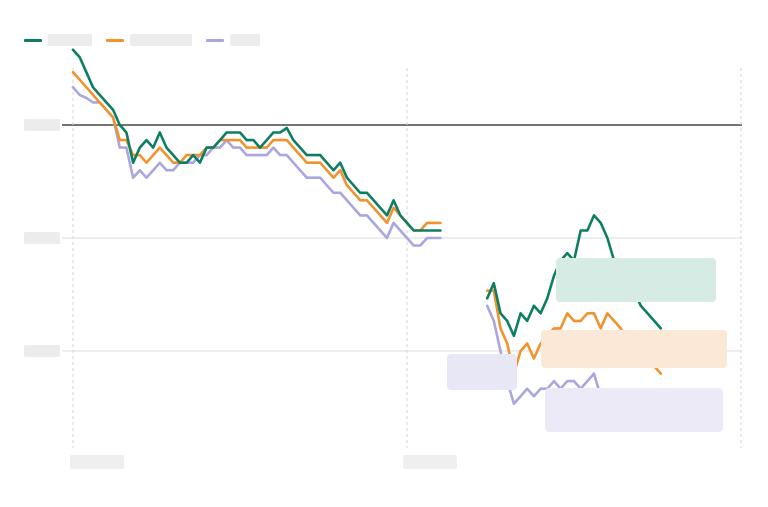  Describe the element at coordinates (636, 280) in the screenshot. I see `green-annotation-redacted` at that location.